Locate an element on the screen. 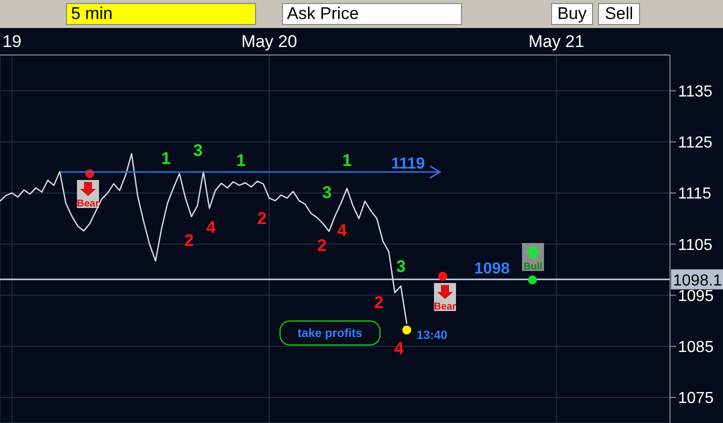 Image resolution: width=723 pixels, height=423 pixels. text: 5 min is located at coordinates (161, 14).